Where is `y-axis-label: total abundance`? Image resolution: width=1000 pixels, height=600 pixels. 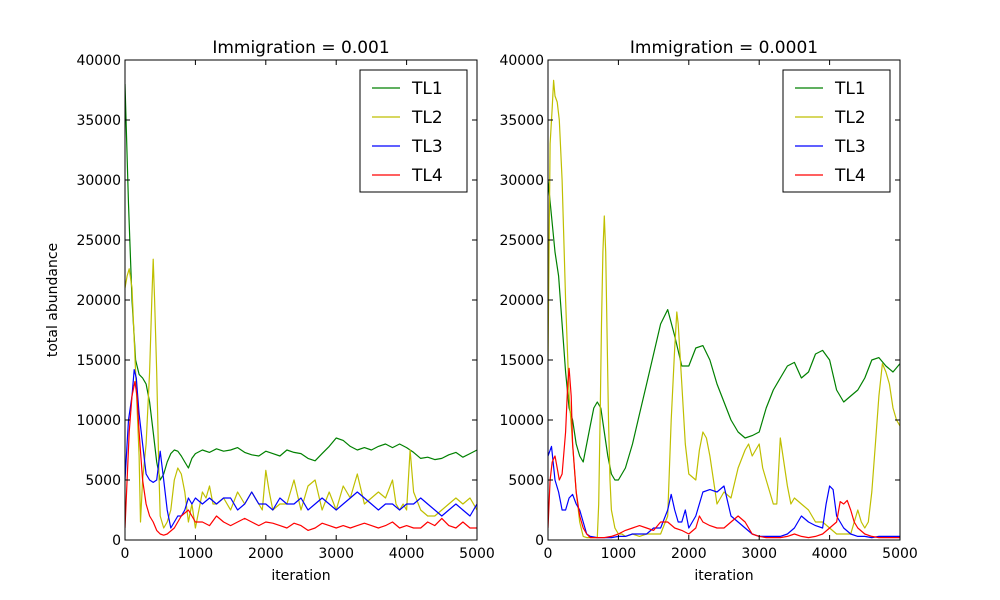
y-axis-label: total abundance is located at coordinates (53, 300).